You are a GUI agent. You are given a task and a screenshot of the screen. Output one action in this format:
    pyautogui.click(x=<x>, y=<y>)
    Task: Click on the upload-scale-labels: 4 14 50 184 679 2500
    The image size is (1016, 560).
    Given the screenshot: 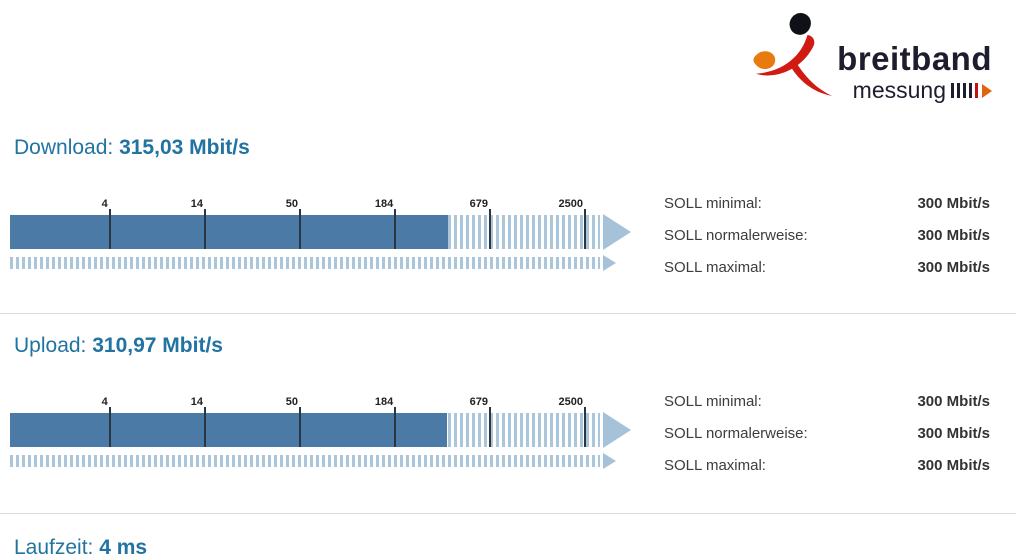 What is the action you would take?
    pyautogui.click(x=305, y=404)
    